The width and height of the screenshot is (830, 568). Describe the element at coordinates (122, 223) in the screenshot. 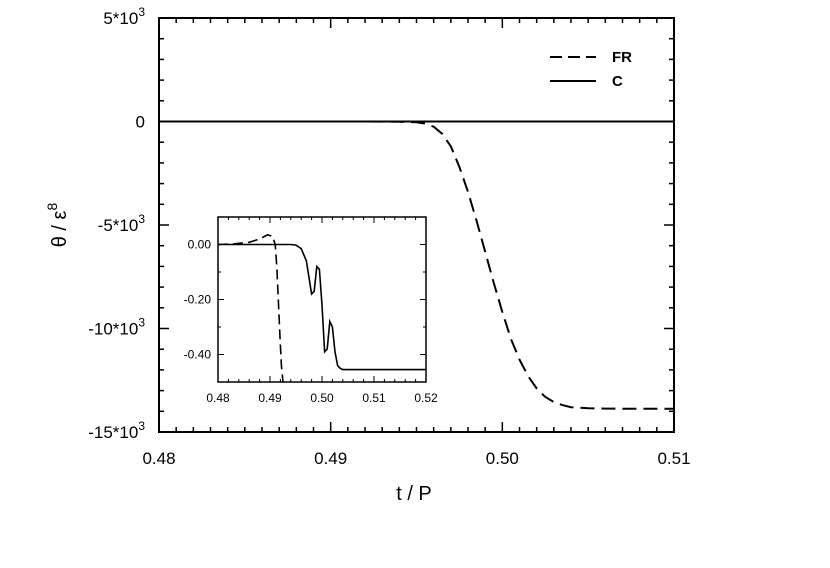

I see `y-tick-label: -5*103` at that location.